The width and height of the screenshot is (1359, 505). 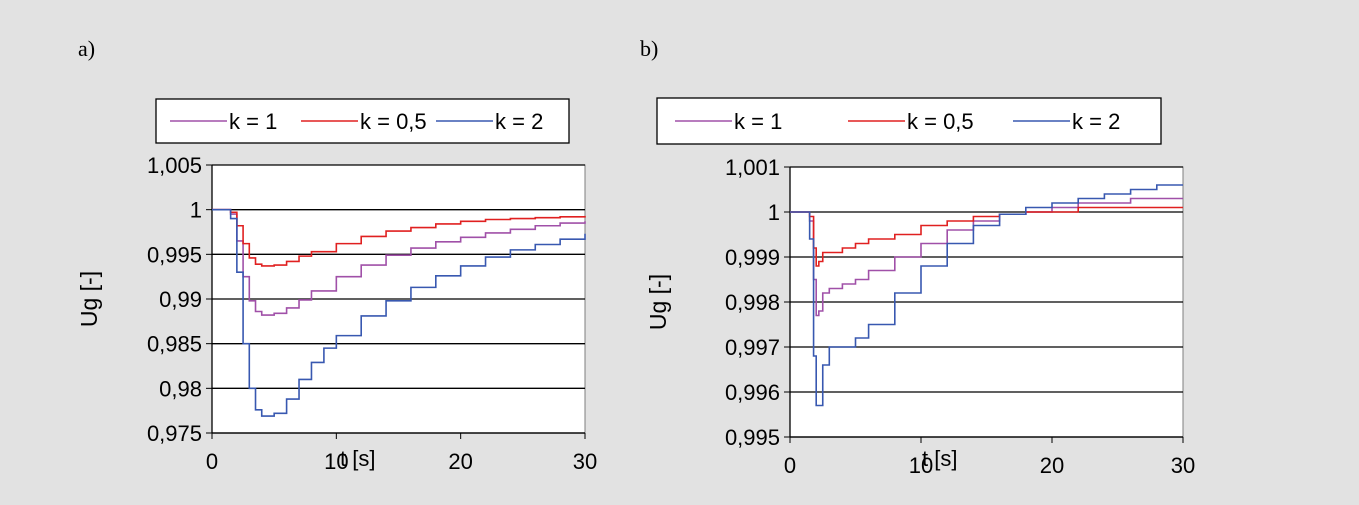 What do you see at coordinates (180, 388) in the screenshot?
I see `y-tick-label: 0,98` at bounding box center [180, 388].